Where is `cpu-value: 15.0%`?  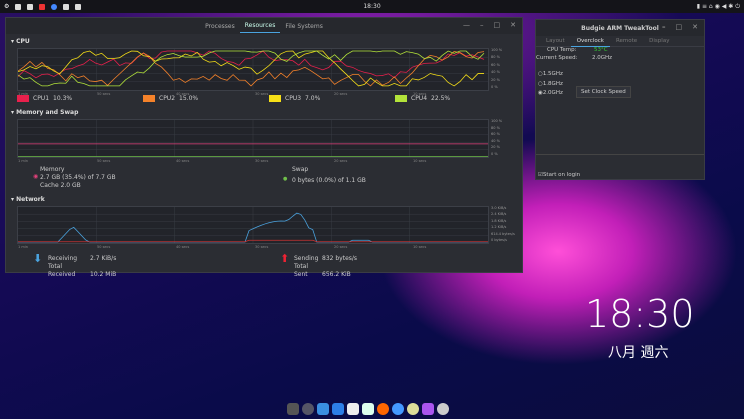 cpu-value: 15.0% is located at coordinates (189, 98).